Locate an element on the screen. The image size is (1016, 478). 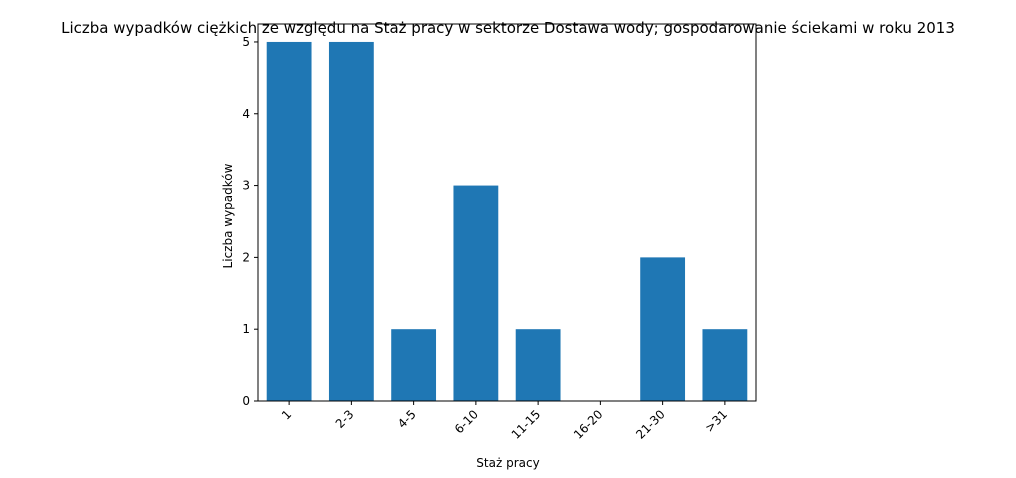
y-tick-label-4: 4 is located at coordinates (246, 114).